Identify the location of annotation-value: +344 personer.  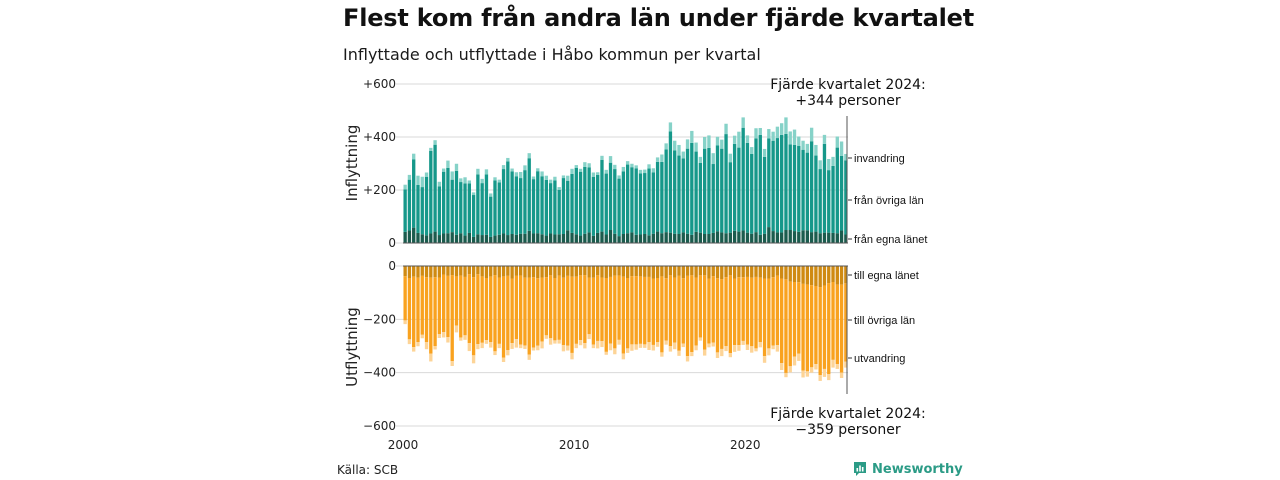
(848, 101).